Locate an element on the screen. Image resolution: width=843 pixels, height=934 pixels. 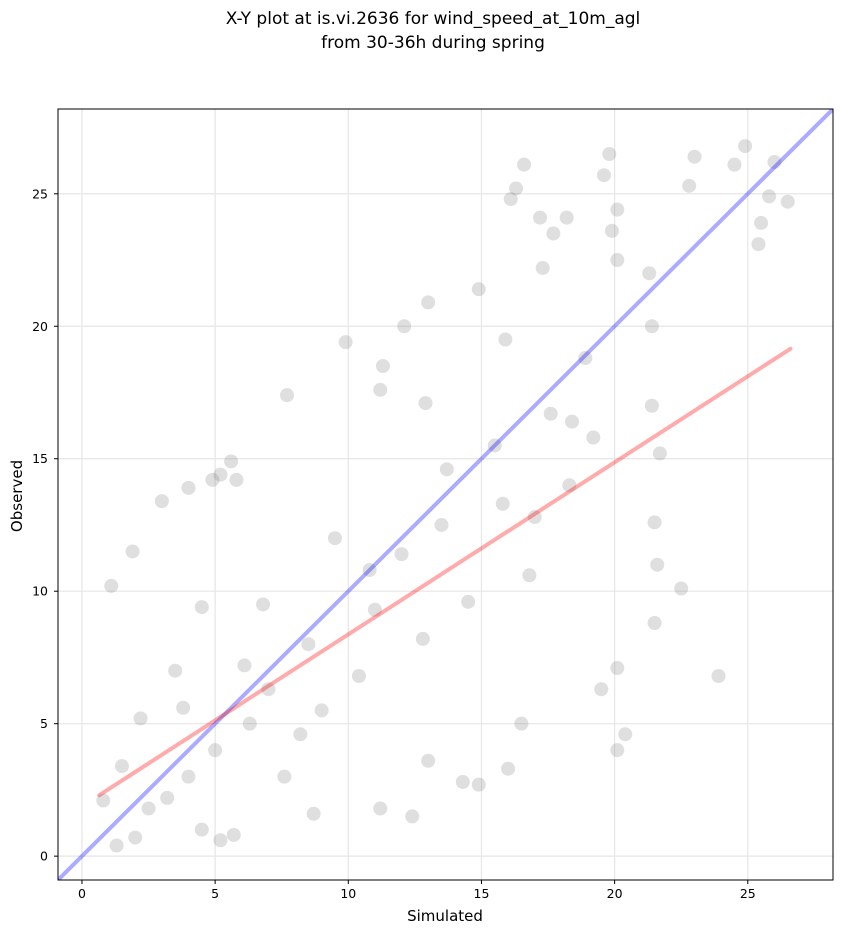
x-axis-label: Simulated is located at coordinates (445, 916).